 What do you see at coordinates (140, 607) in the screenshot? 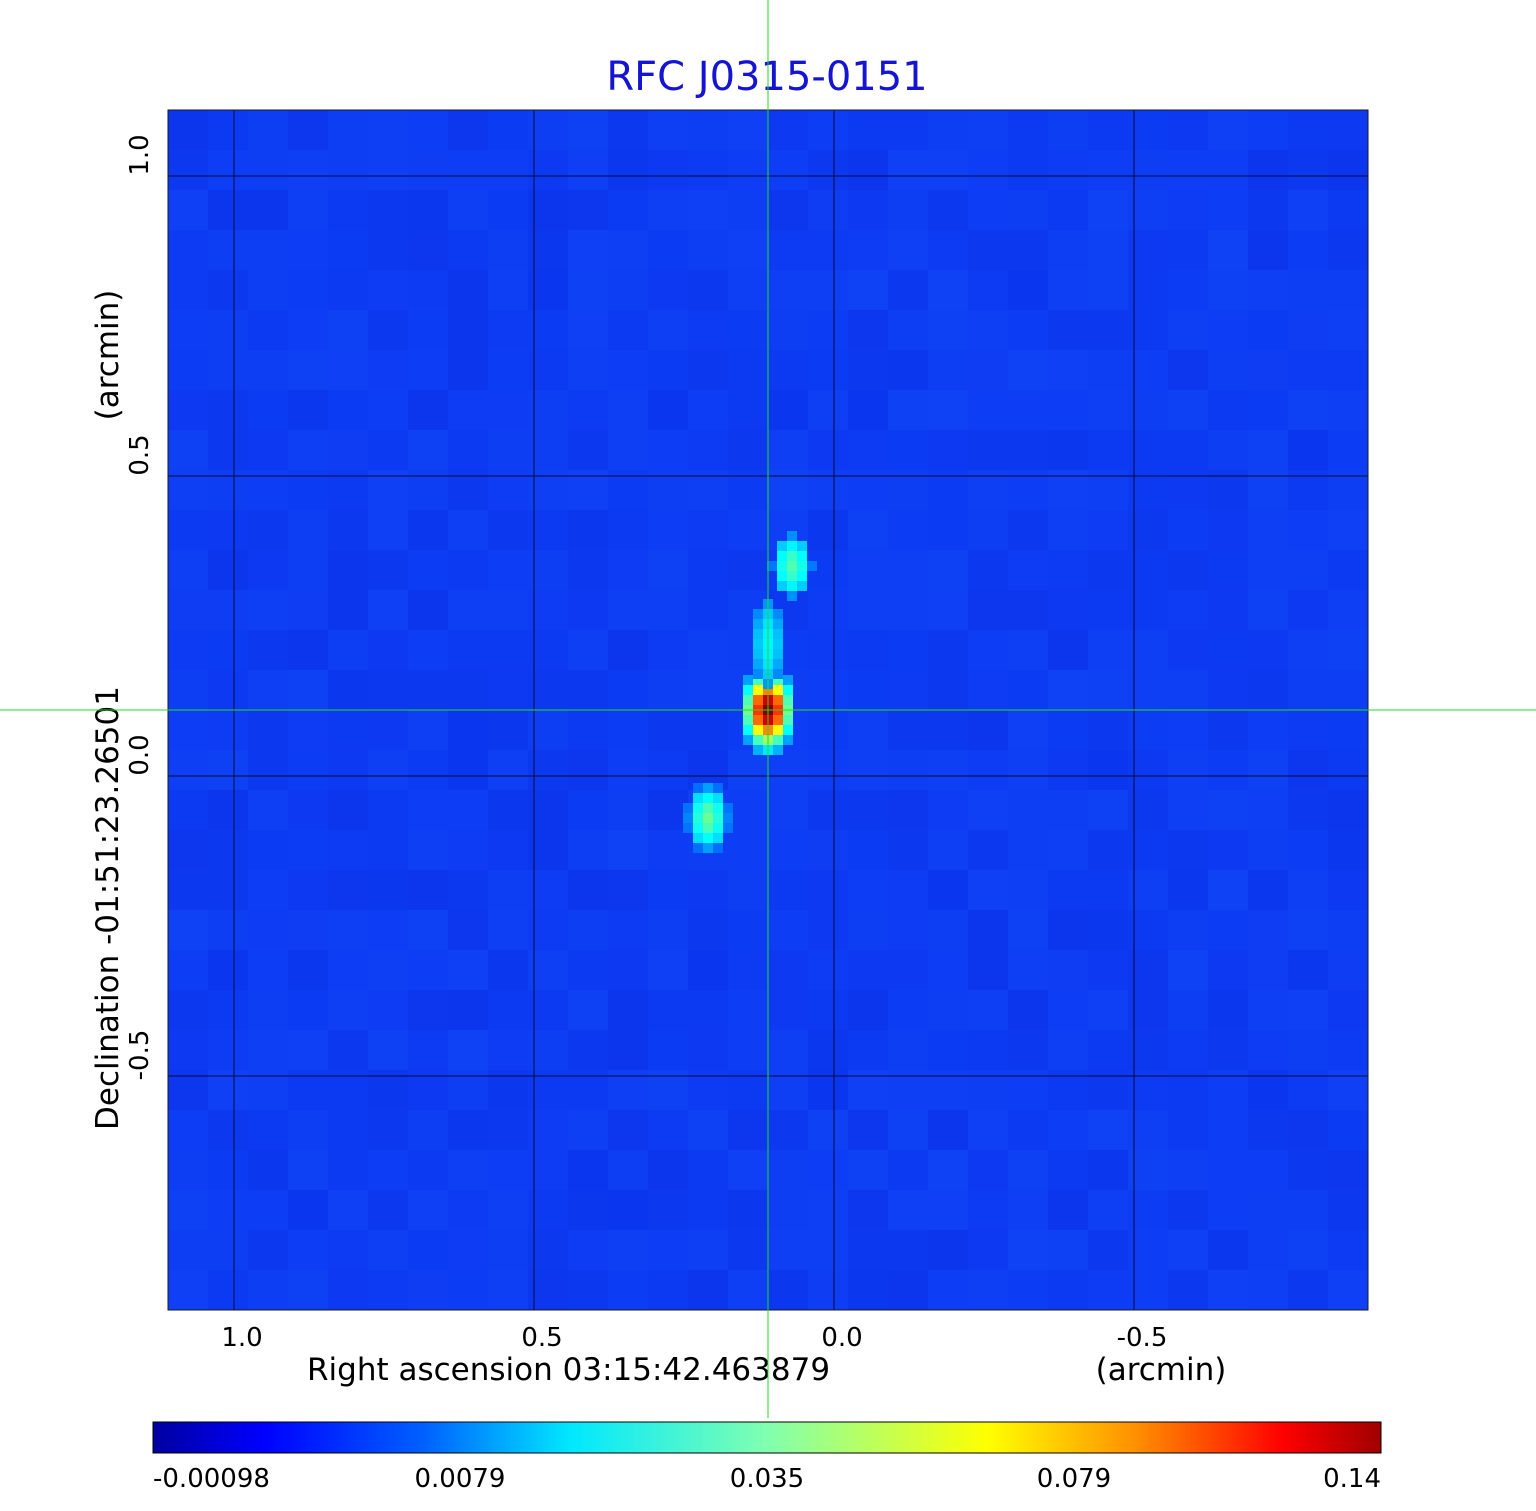
I see `y-tick-labels: 1.0 0.5 0.0 -0.5` at bounding box center [140, 607].